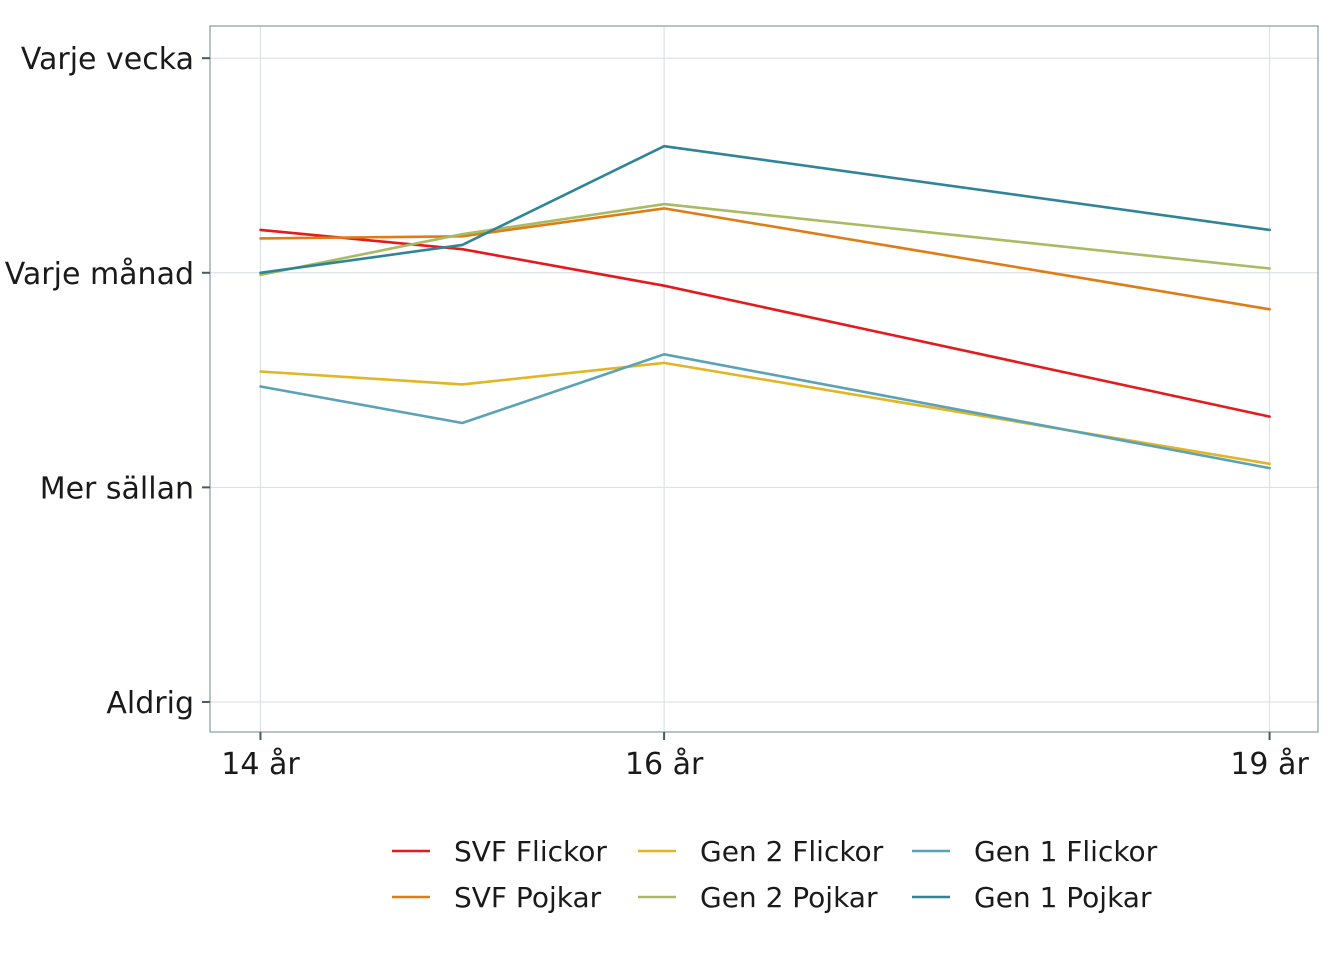 This screenshot has height=960, width=1344. I want to click on y-tick-label: Mer sällan, so click(117, 488).